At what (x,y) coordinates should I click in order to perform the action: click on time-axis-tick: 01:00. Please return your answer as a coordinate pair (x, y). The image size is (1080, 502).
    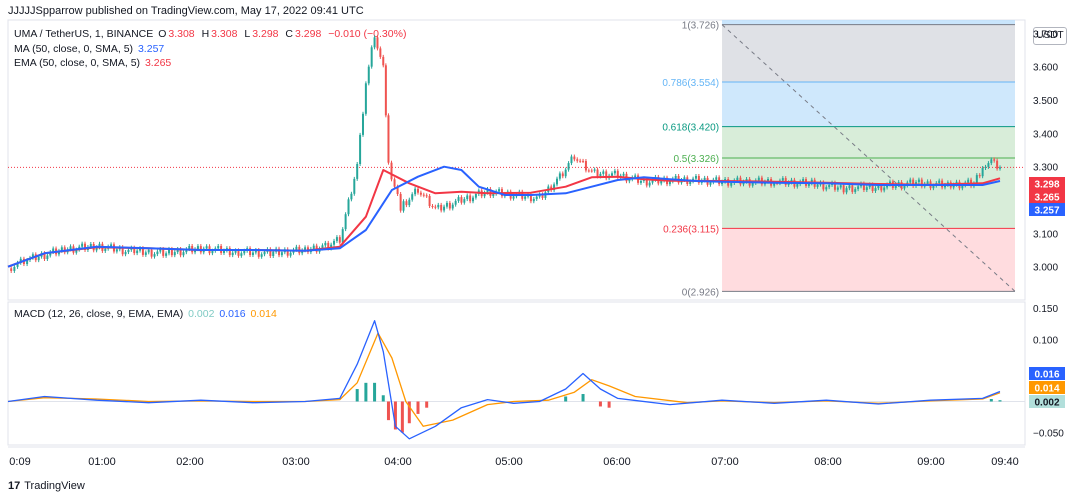
    Looking at the image, I should click on (102, 462).